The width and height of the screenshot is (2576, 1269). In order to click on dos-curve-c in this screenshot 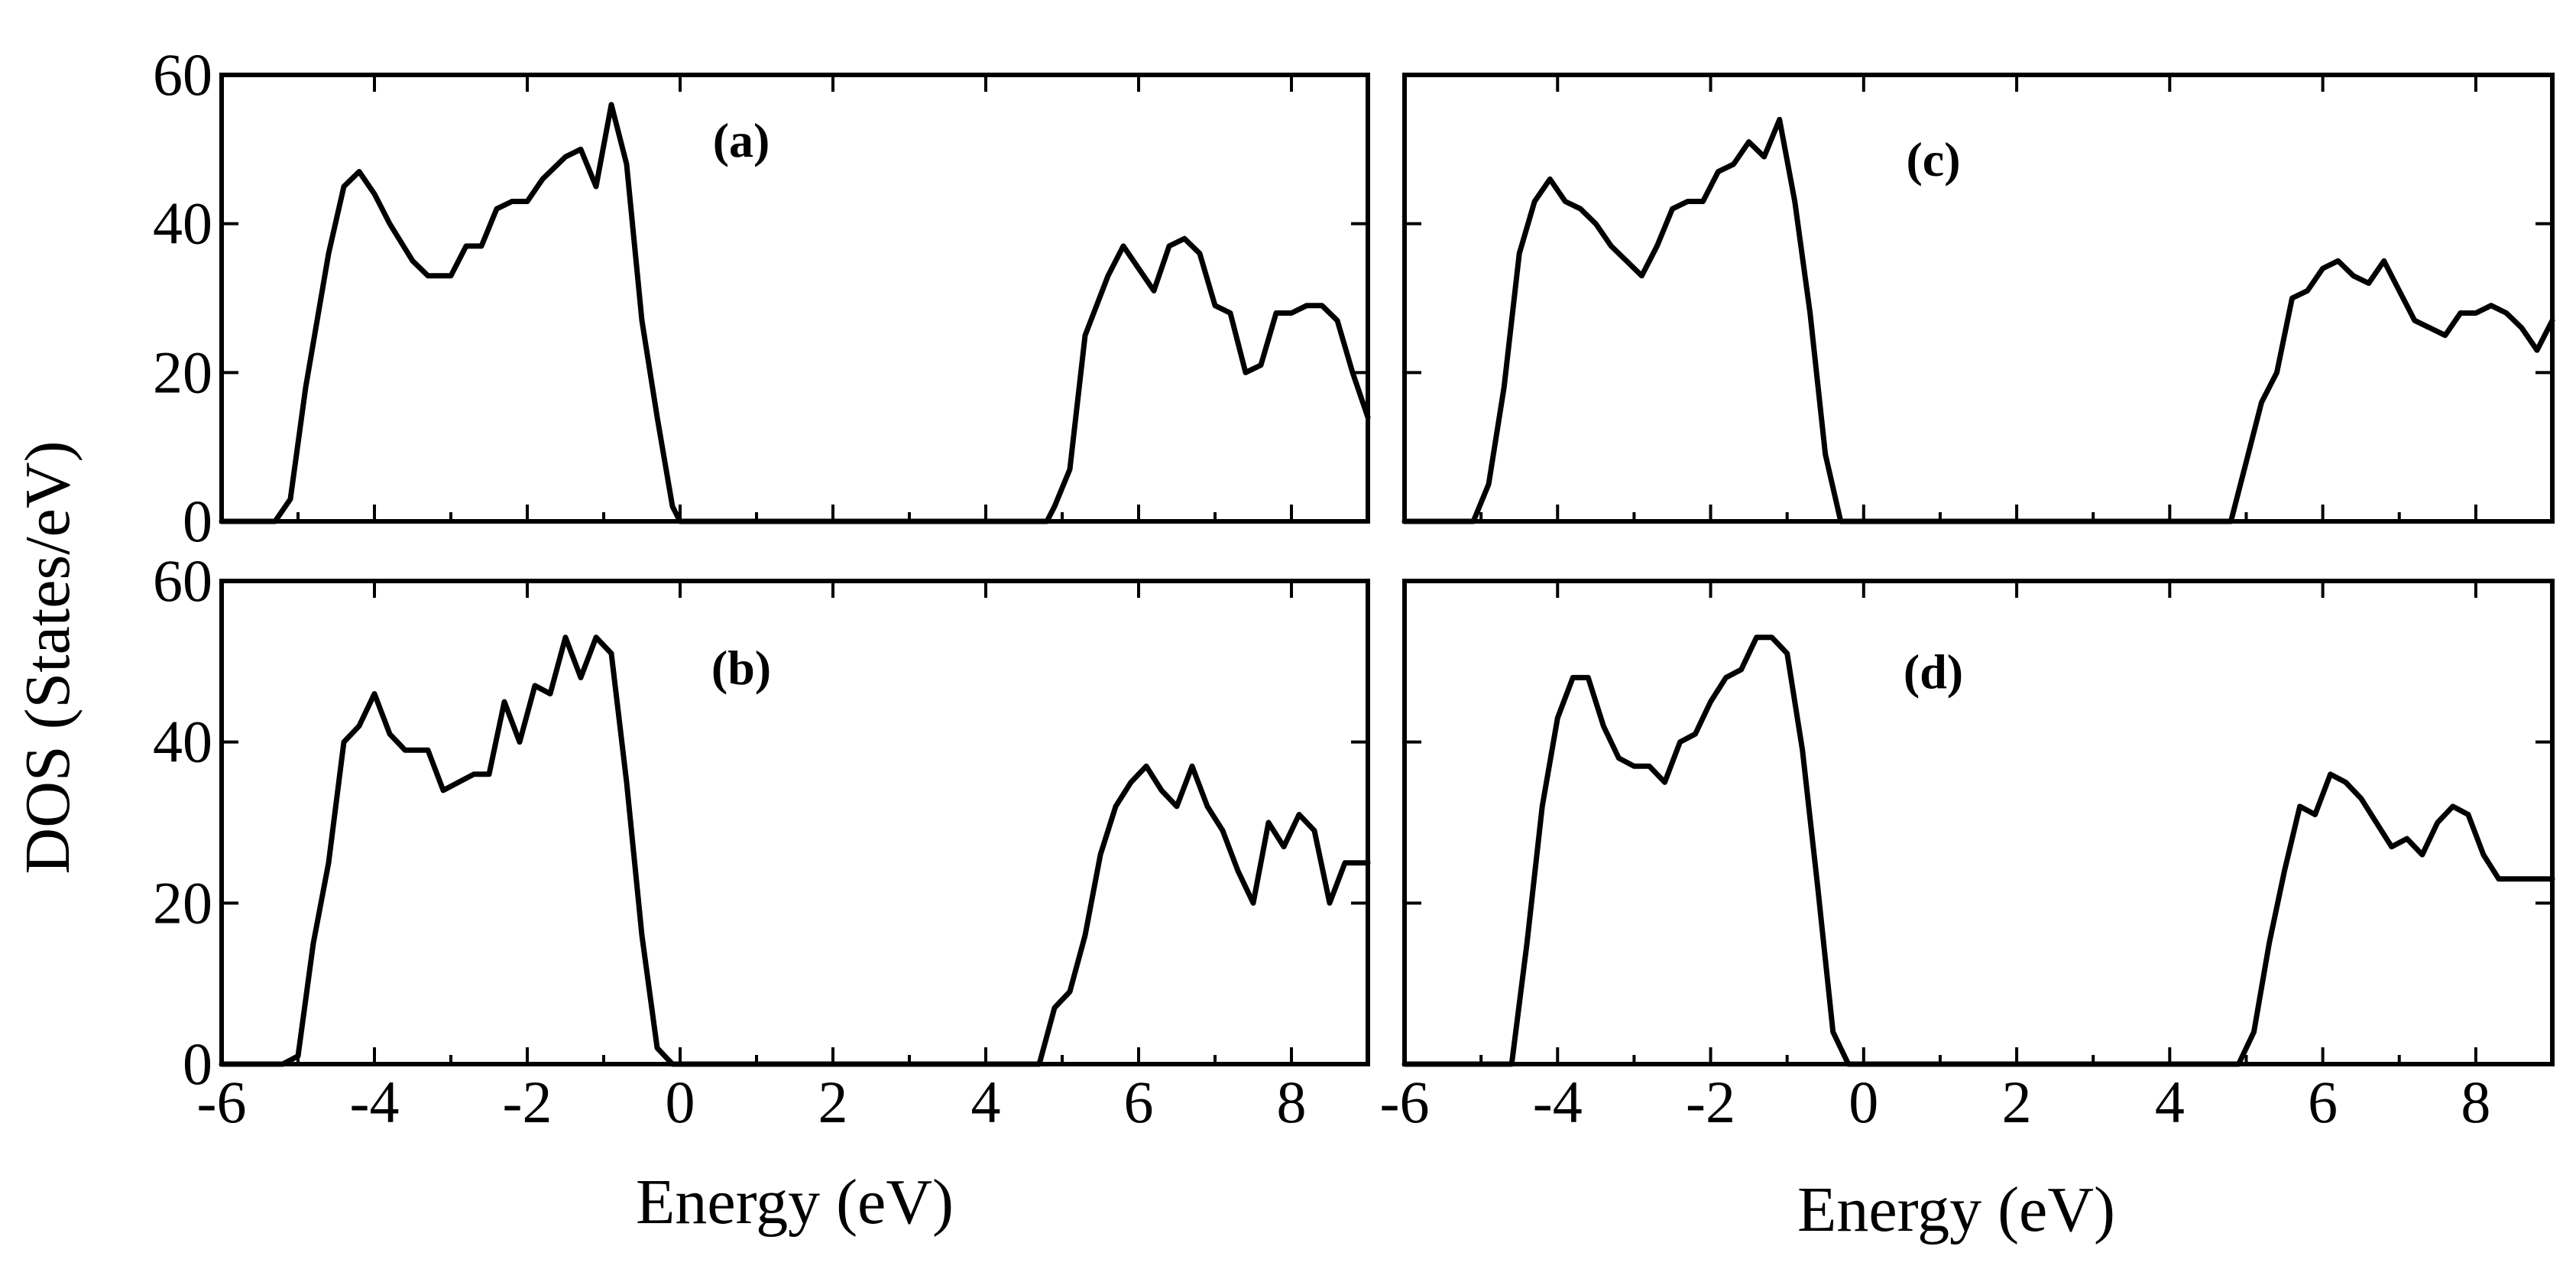, I will do `click(1978, 320)`.